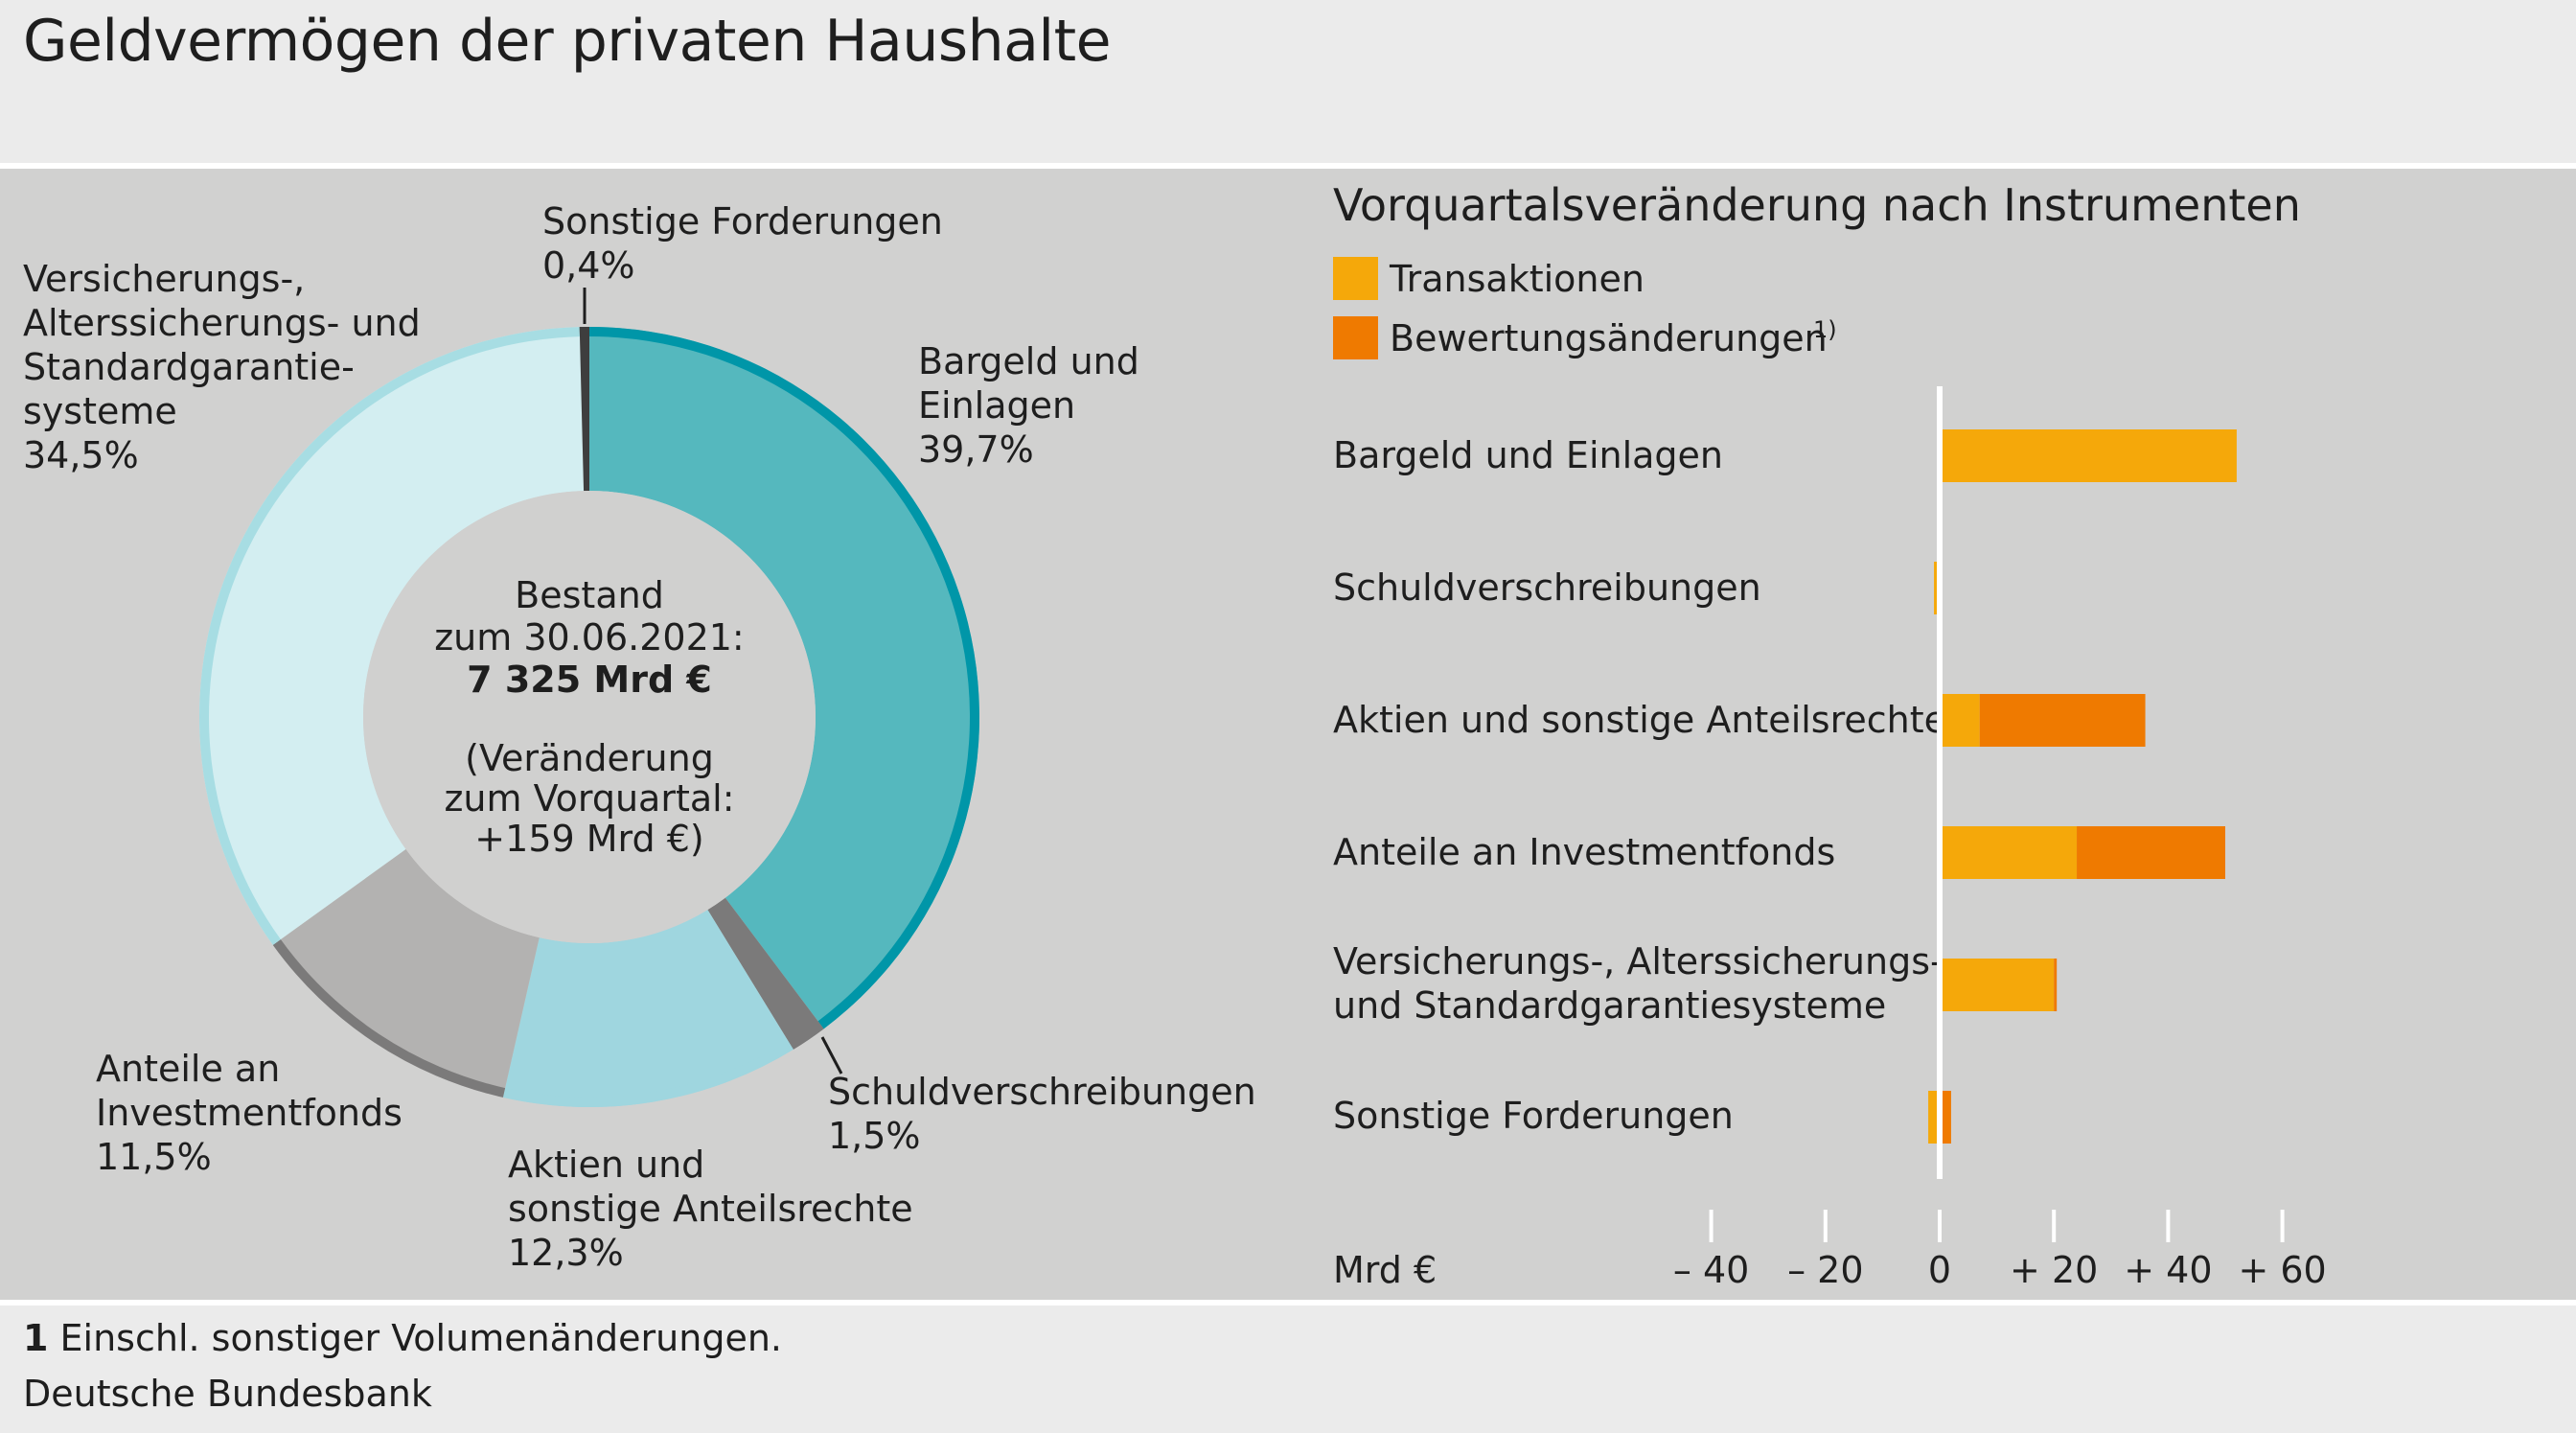  What do you see at coordinates (1547, 587) in the screenshot?
I see `row-label-schuld: Schuldverschreibungen` at bounding box center [1547, 587].